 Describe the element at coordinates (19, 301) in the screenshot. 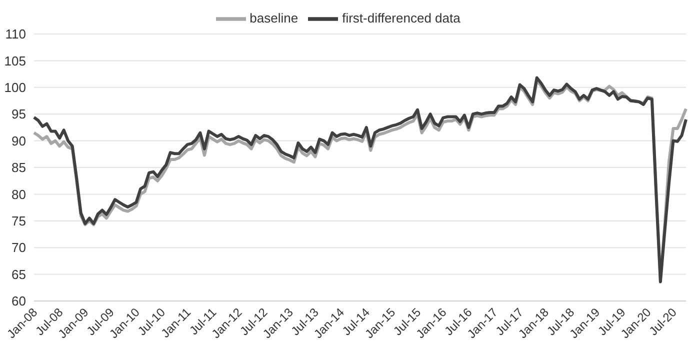

I see `y-tick-label: 60` at that location.